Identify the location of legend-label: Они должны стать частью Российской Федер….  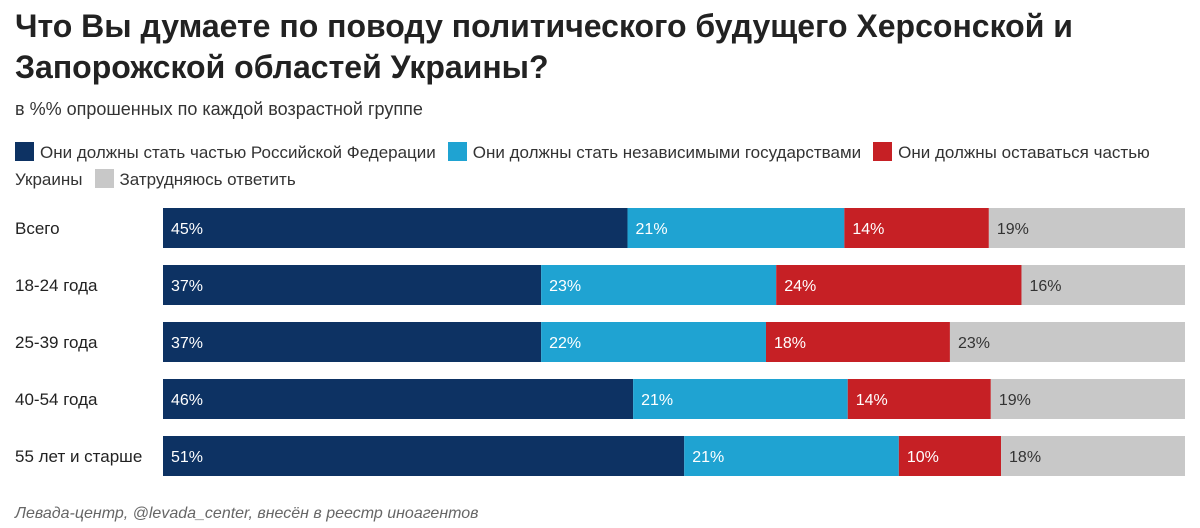
(238, 152).